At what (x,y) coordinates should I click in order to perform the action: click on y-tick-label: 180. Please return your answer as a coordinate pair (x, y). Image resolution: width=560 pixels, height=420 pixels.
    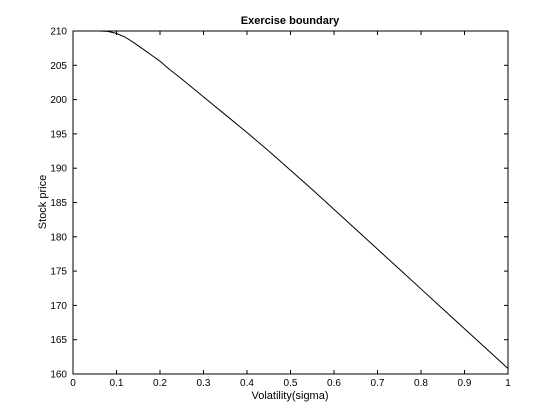
    Looking at the image, I should click on (58, 237).